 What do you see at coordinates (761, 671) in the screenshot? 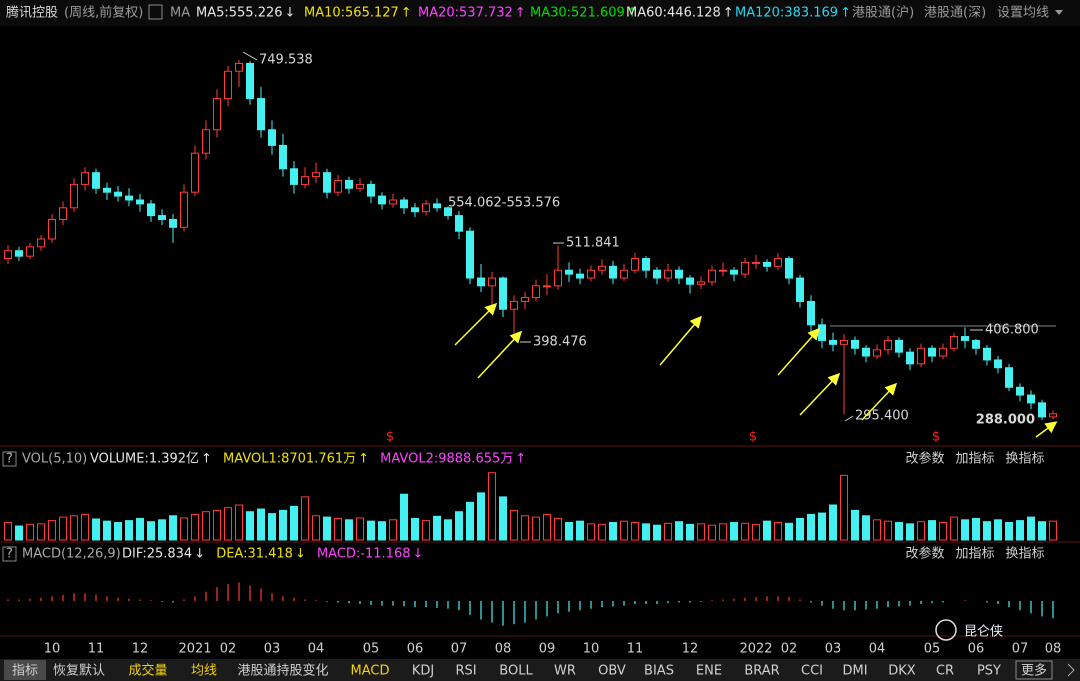
I see `tab: BRAR` at bounding box center [761, 671].